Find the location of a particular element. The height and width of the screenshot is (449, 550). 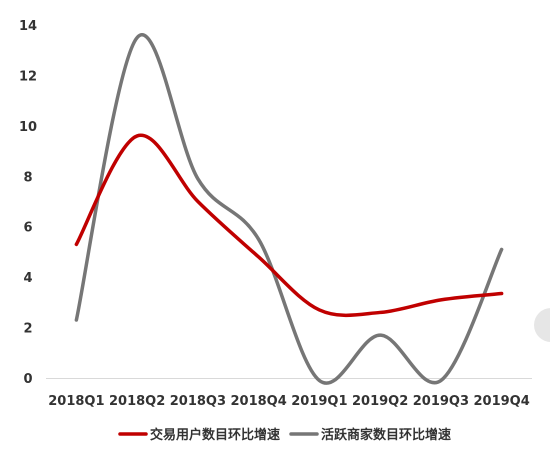

legend-label: 交易用户数目环比增速 is located at coordinates (215, 435).